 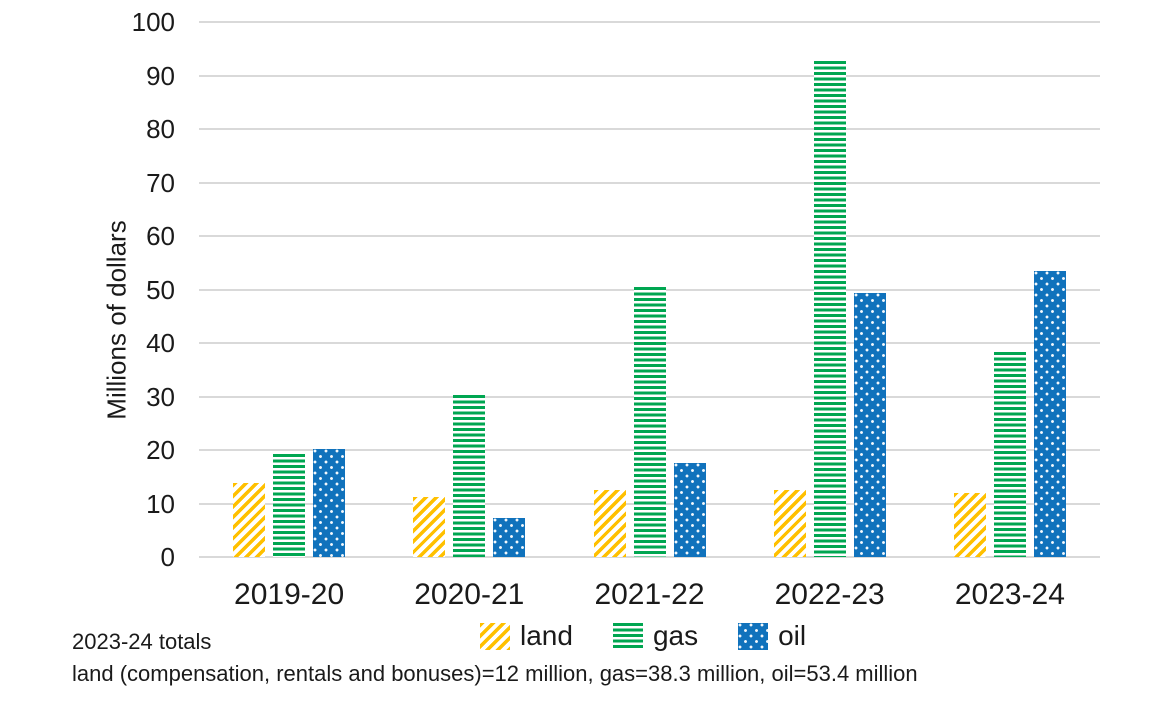 What do you see at coordinates (160, 503) in the screenshot?
I see `y-tick-label-10: 10` at bounding box center [160, 503].